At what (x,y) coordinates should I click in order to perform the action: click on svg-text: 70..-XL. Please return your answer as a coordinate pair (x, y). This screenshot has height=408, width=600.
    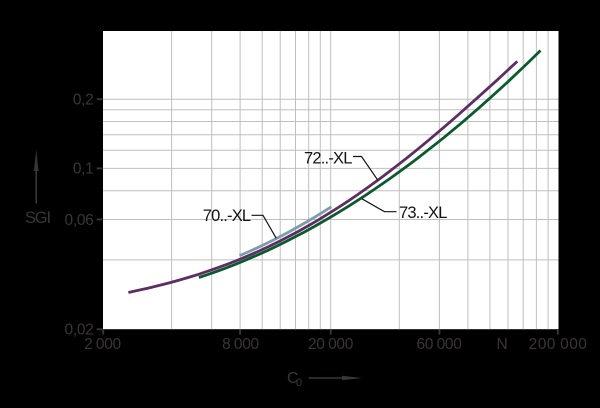
    Looking at the image, I should click on (227, 216).